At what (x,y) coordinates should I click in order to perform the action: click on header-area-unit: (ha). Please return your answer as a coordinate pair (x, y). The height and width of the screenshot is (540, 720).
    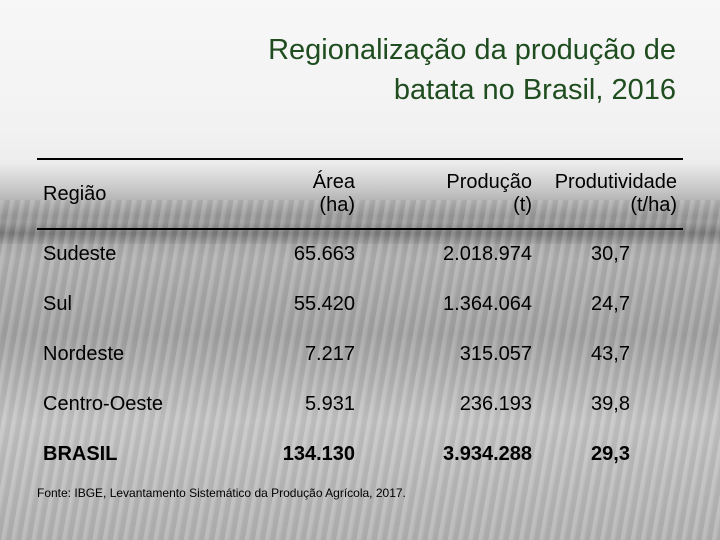
    Looking at the image, I should click on (337, 205).